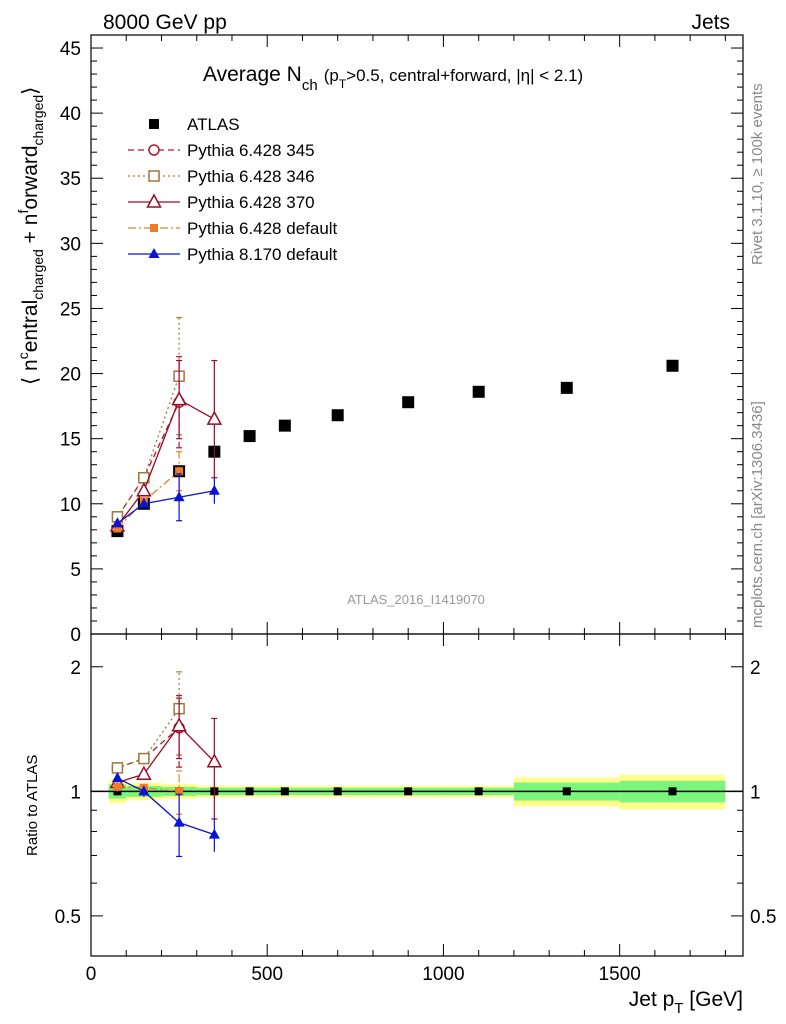 The height and width of the screenshot is (1024, 786). Describe the element at coordinates (30, 91) in the screenshot. I see `ylabel-p5: ⟩` at that location.